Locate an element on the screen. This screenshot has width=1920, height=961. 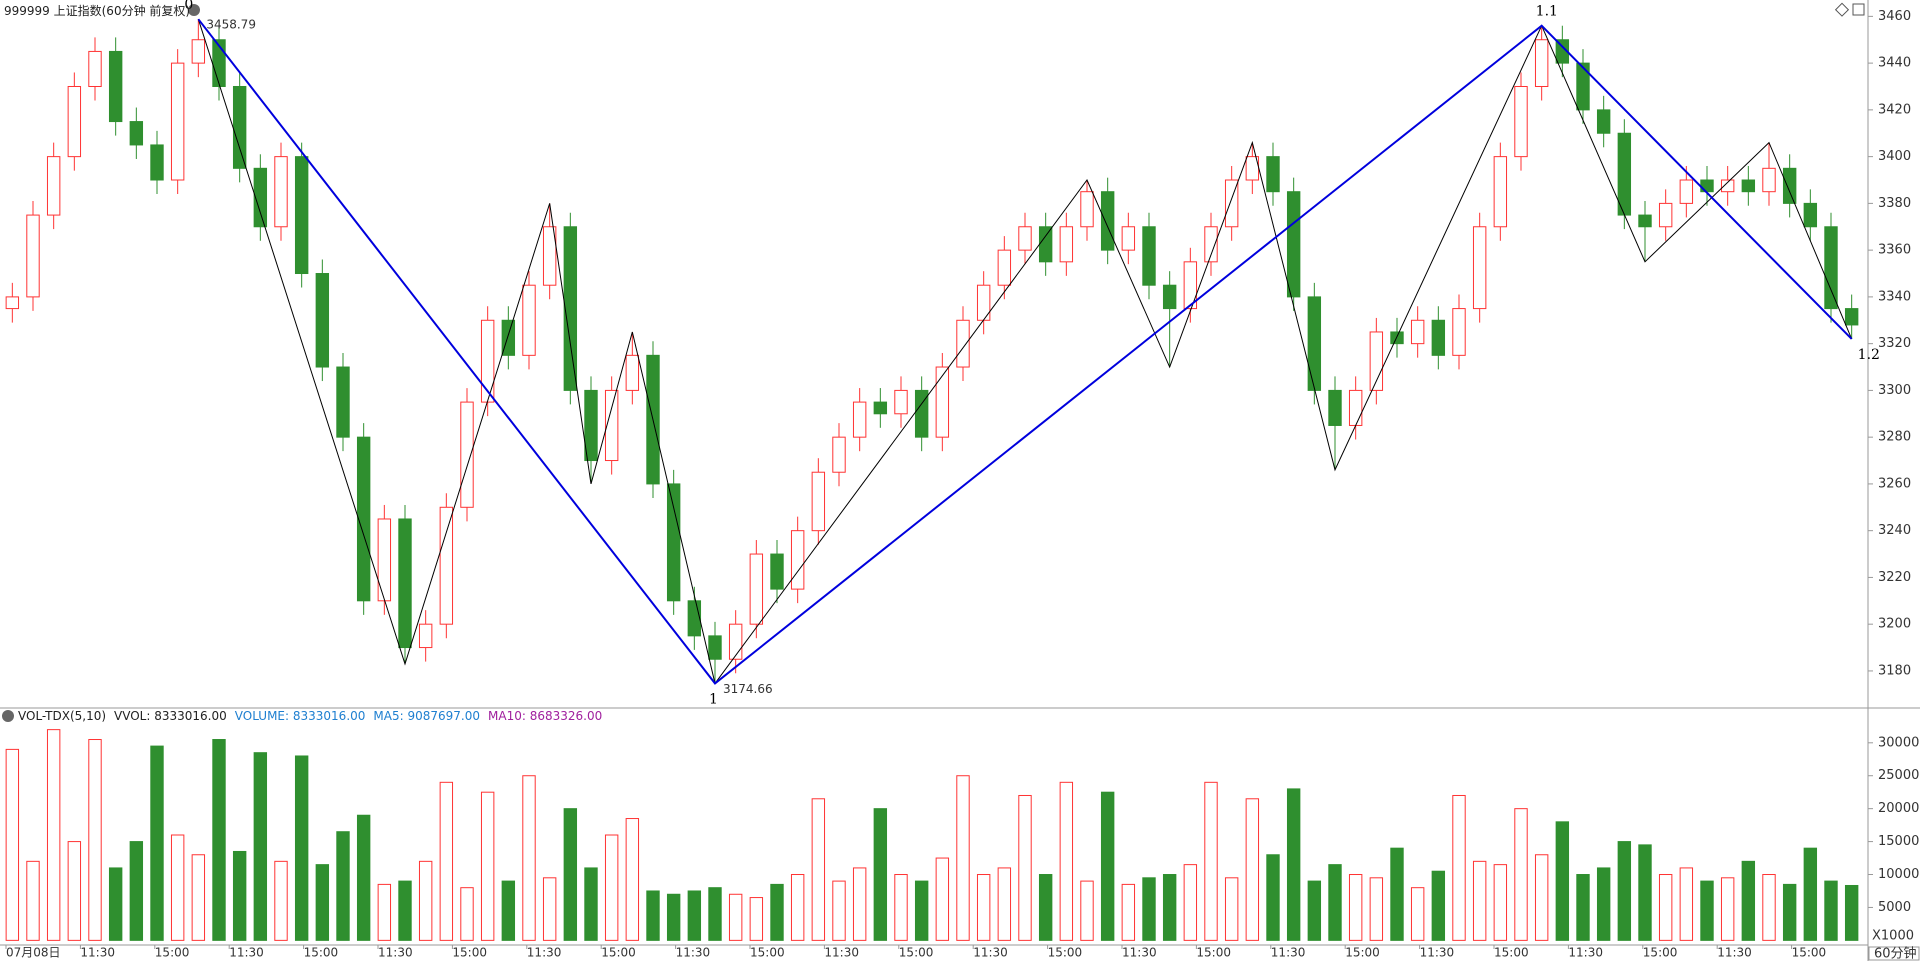
icon-window is located at coordinates (1858, 9).